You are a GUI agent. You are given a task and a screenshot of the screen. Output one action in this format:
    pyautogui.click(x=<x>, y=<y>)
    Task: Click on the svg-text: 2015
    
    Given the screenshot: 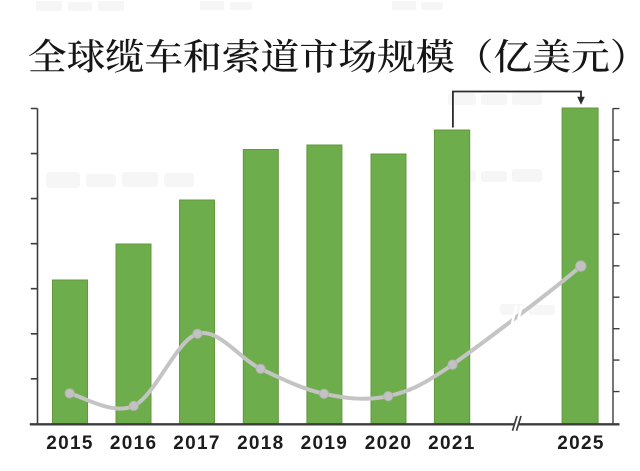 What is the action you would take?
    pyautogui.click(x=69, y=443)
    